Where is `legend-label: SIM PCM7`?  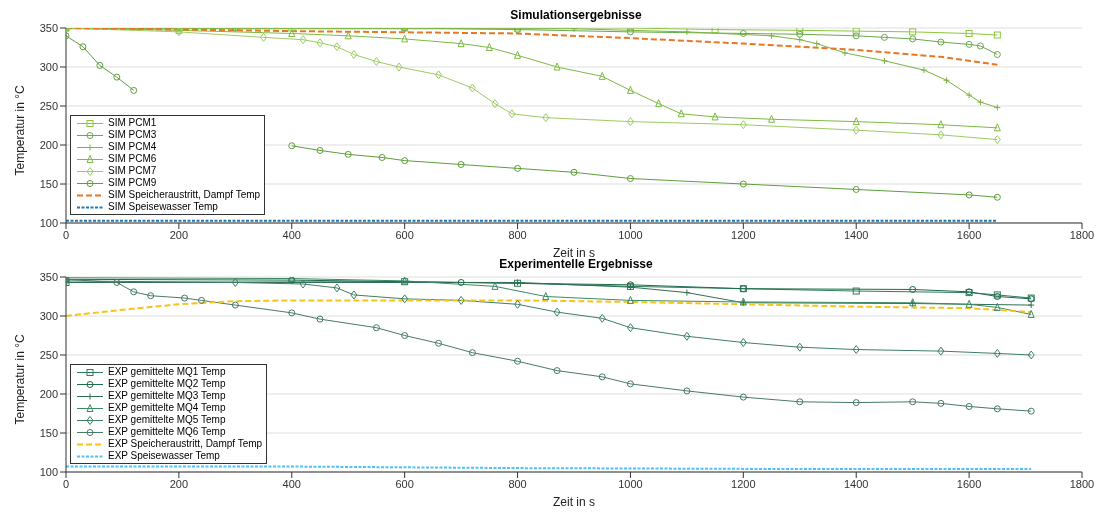 legend-label: SIM PCM7 is located at coordinates (132, 171).